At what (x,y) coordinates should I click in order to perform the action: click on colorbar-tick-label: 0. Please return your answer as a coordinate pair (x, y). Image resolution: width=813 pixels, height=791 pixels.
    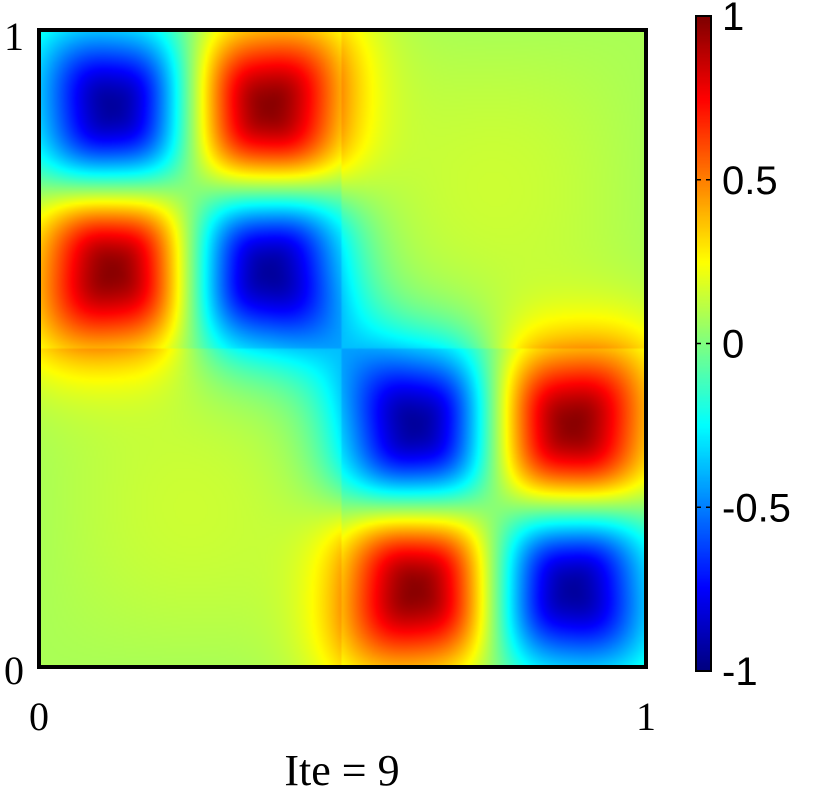
    Looking at the image, I should click on (733, 345).